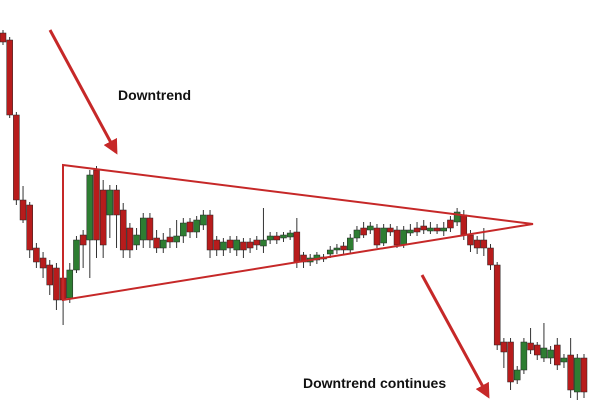 The height and width of the screenshot is (408, 591). I want to click on annotation: Downtrend continues, so click(374, 383).